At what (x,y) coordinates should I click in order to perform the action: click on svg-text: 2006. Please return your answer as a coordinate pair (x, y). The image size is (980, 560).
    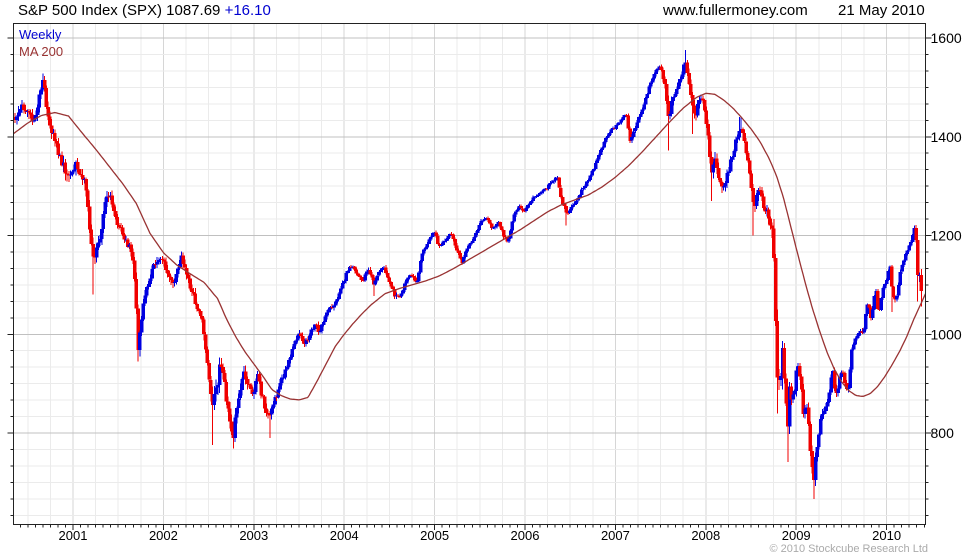
    Looking at the image, I should click on (525, 535).